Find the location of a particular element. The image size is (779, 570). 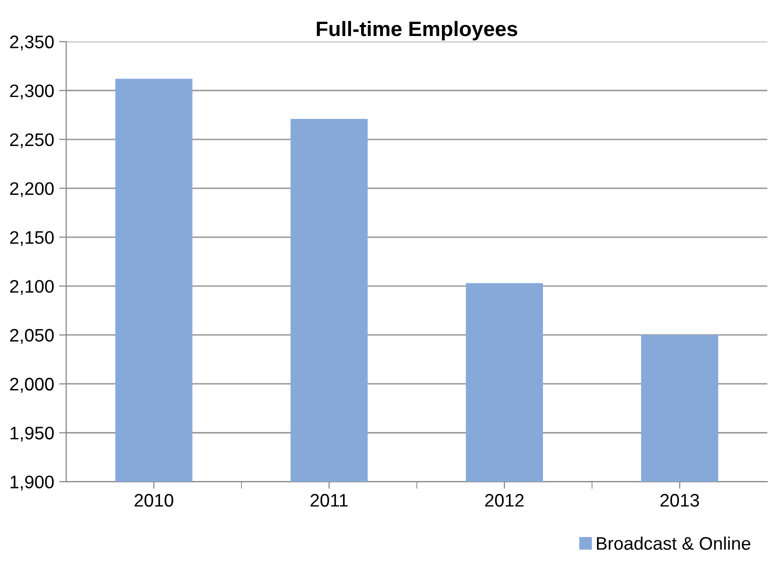

y-tick-label: 2,200 is located at coordinates (32, 190).